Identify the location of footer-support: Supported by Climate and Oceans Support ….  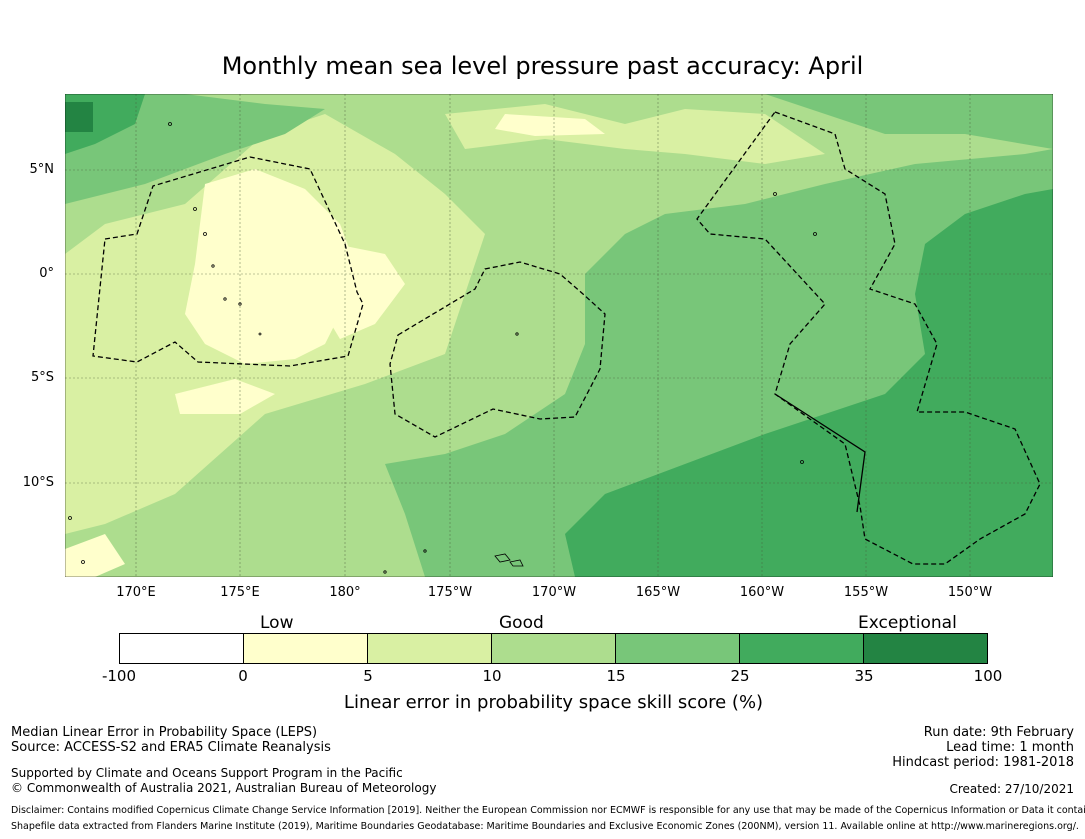
(207, 773).